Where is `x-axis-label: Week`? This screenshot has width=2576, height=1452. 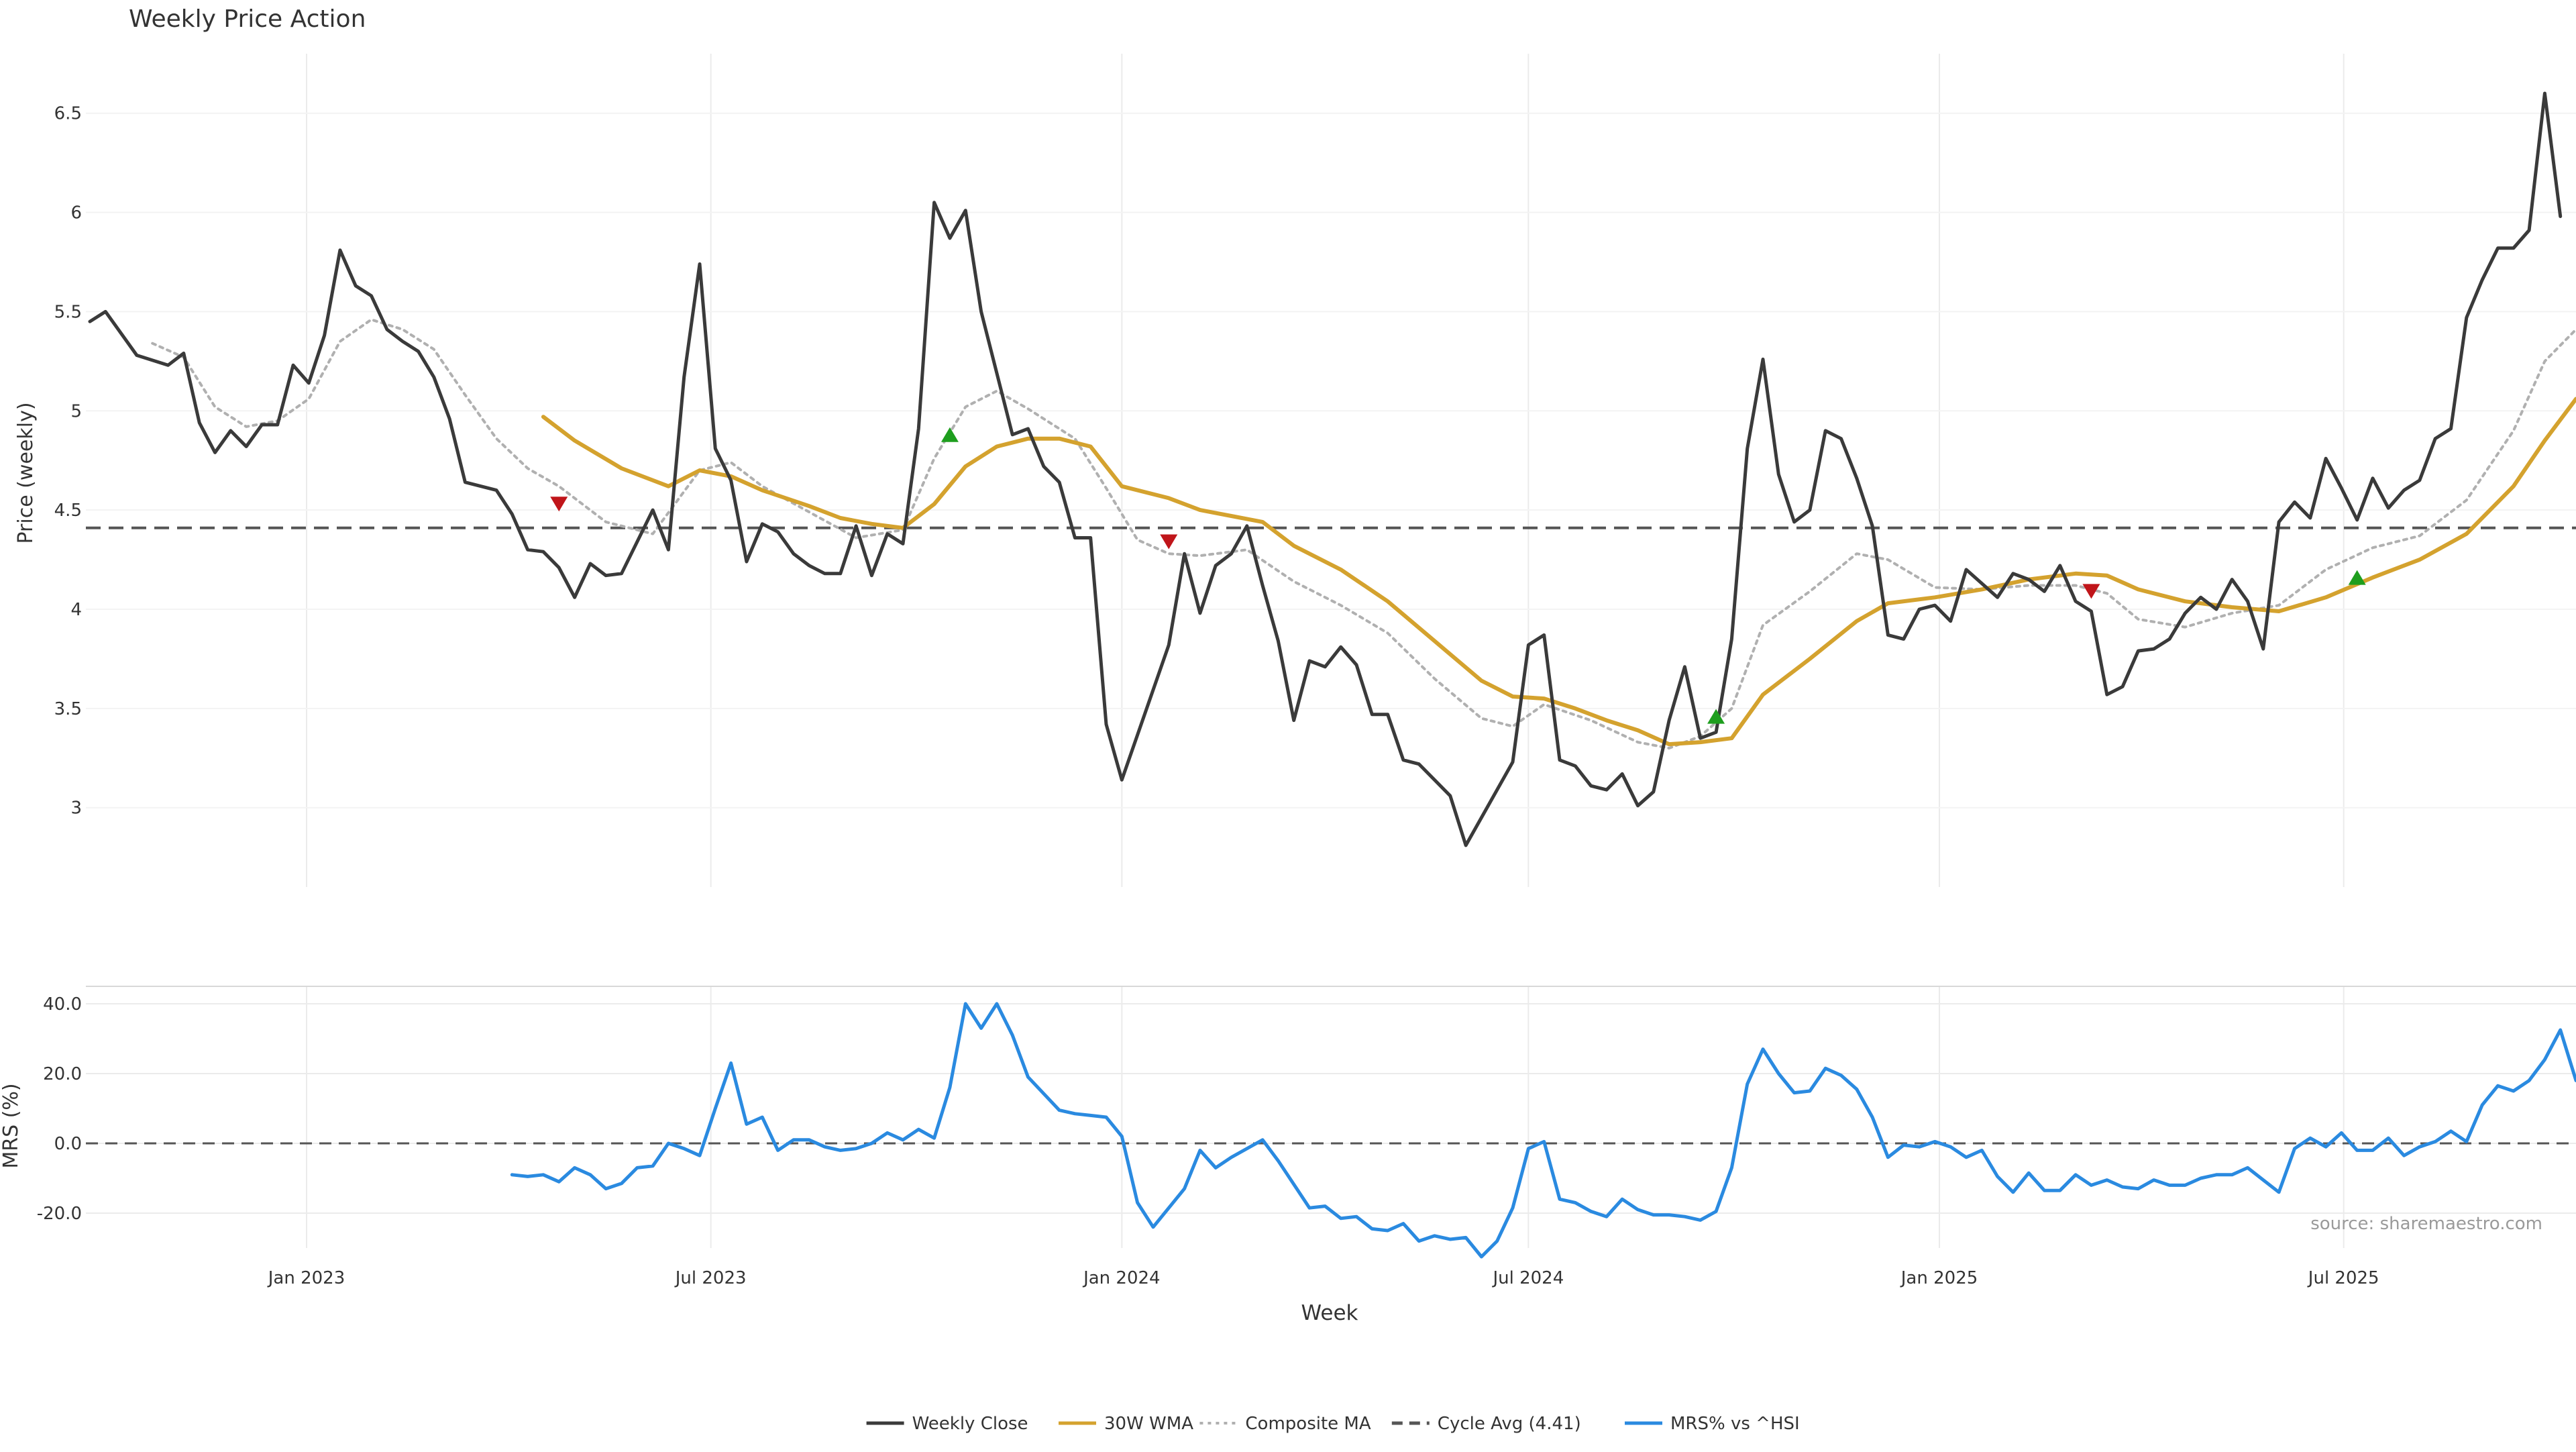
x-axis-label: Week is located at coordinates (1329, 1313).